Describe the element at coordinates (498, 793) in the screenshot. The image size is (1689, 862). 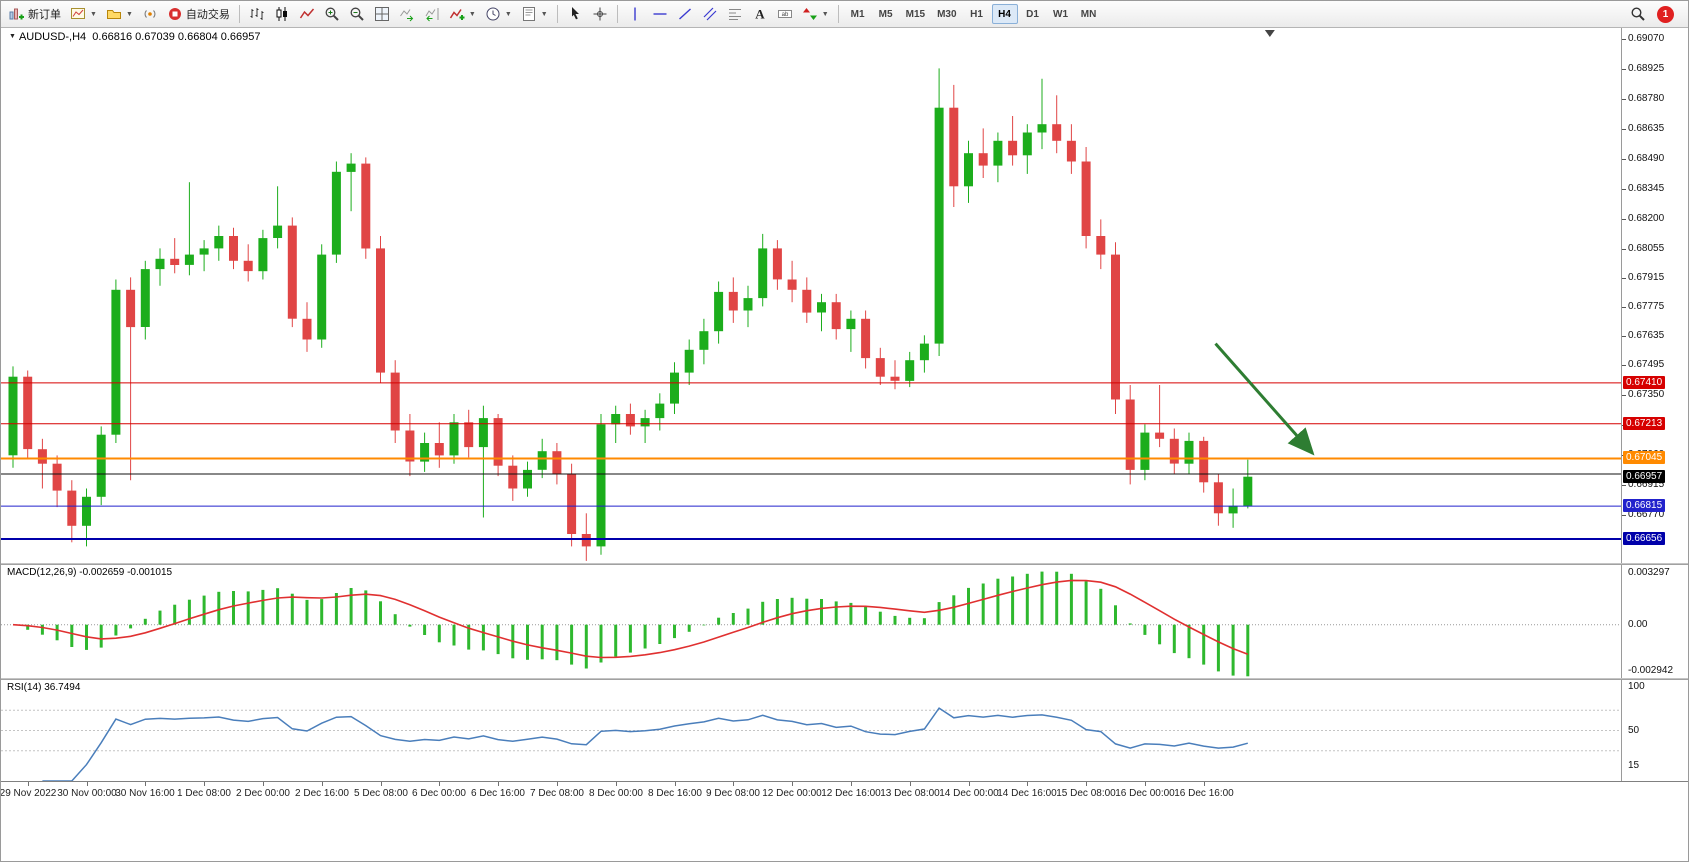
I see `time-axis-label: 6 Dec 16:00` at that location.